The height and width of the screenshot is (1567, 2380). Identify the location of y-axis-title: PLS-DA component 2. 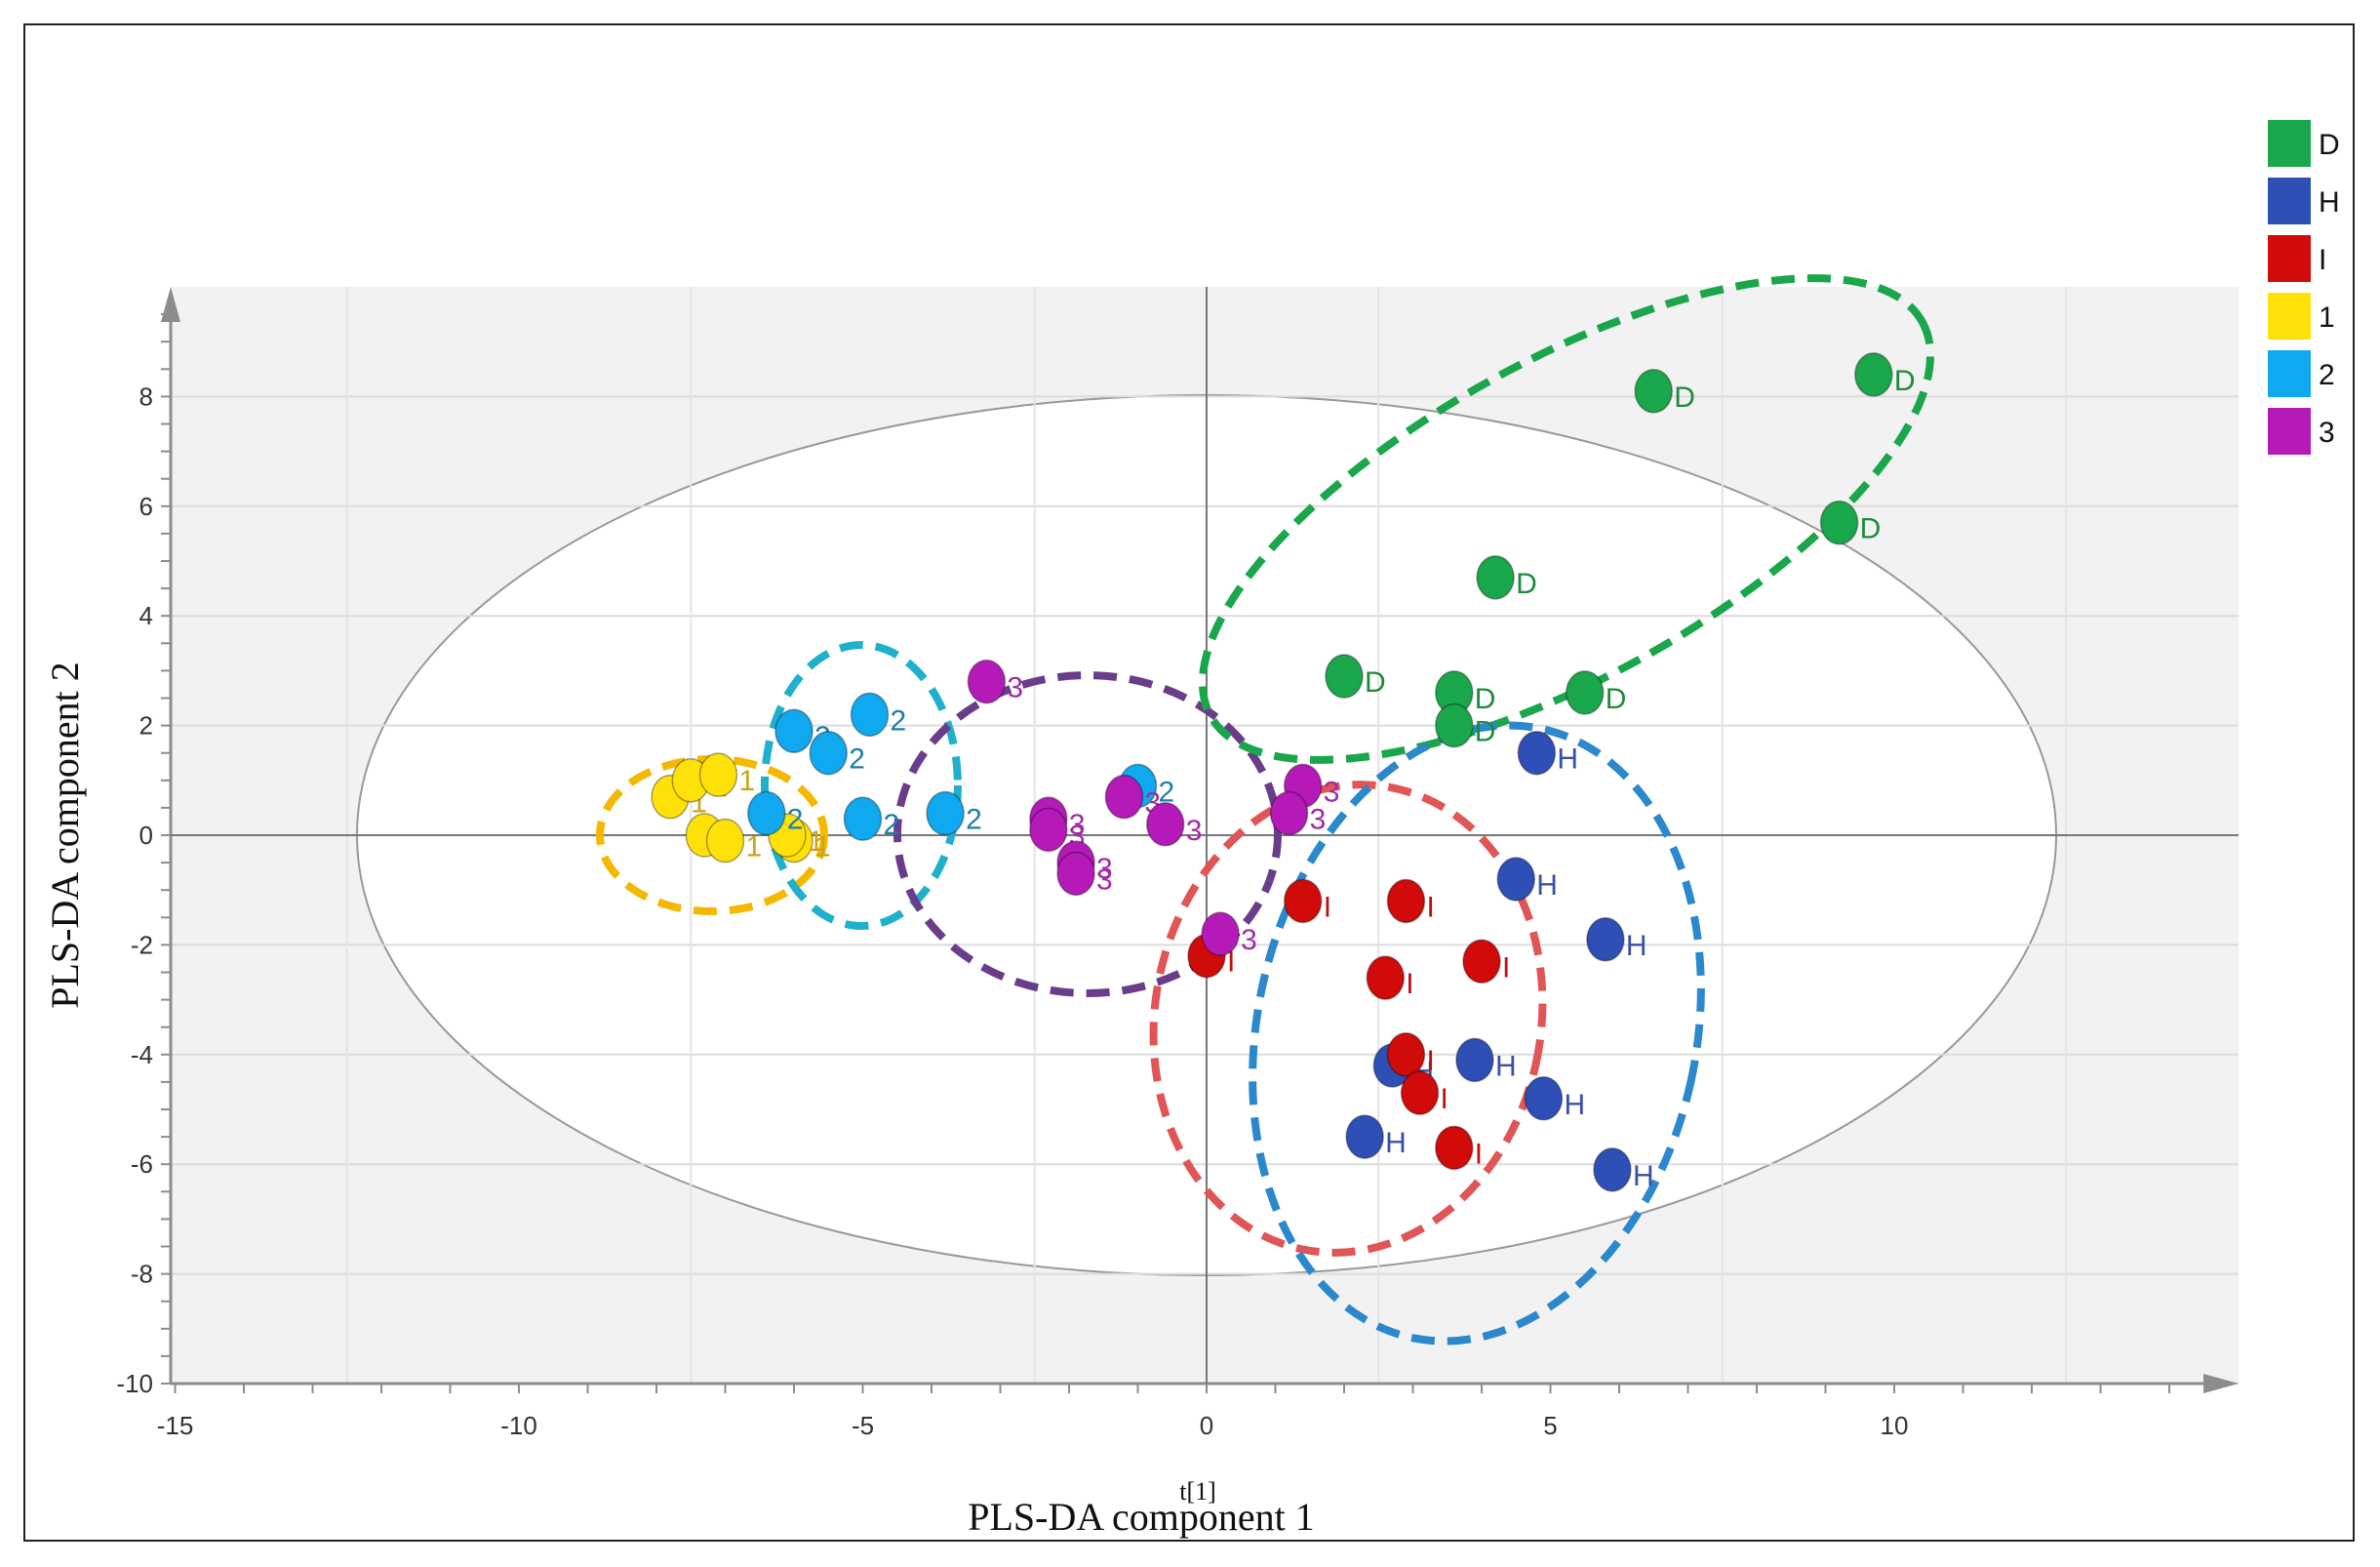
(65, 835).